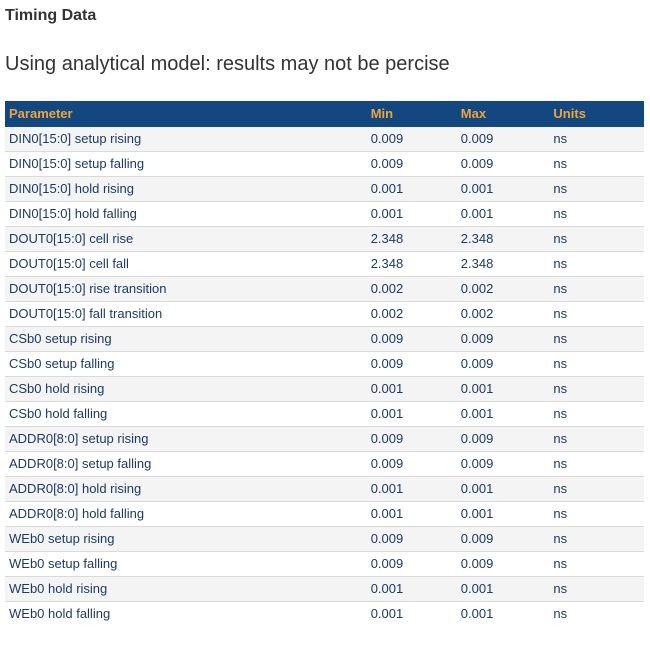 The image size is (650, 646). Describe the element at coordinates (51, 15) in the screenshot. I see `page-title: Timing Data` at that location.